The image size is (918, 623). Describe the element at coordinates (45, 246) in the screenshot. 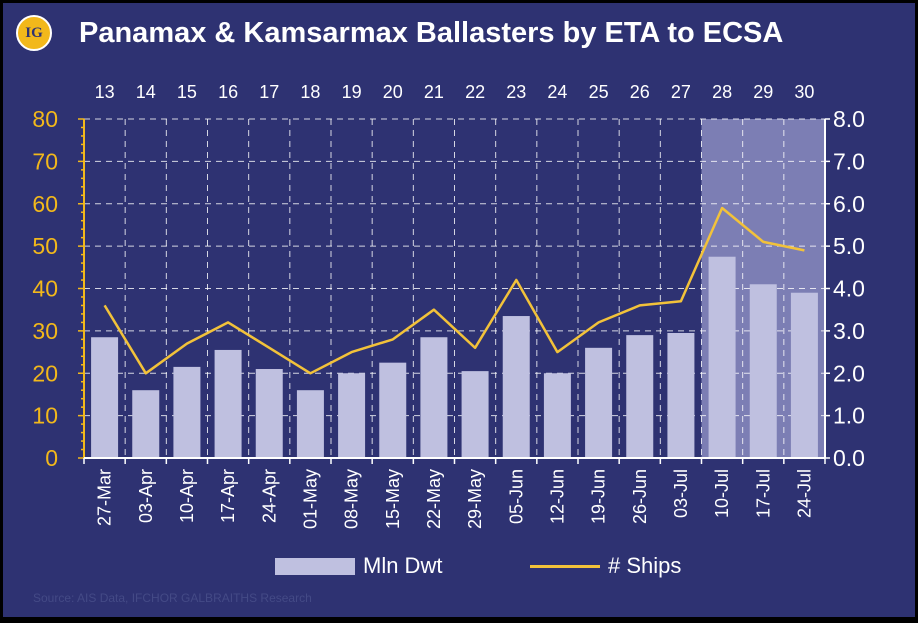

I see `left-tick-label: 50` at that location.